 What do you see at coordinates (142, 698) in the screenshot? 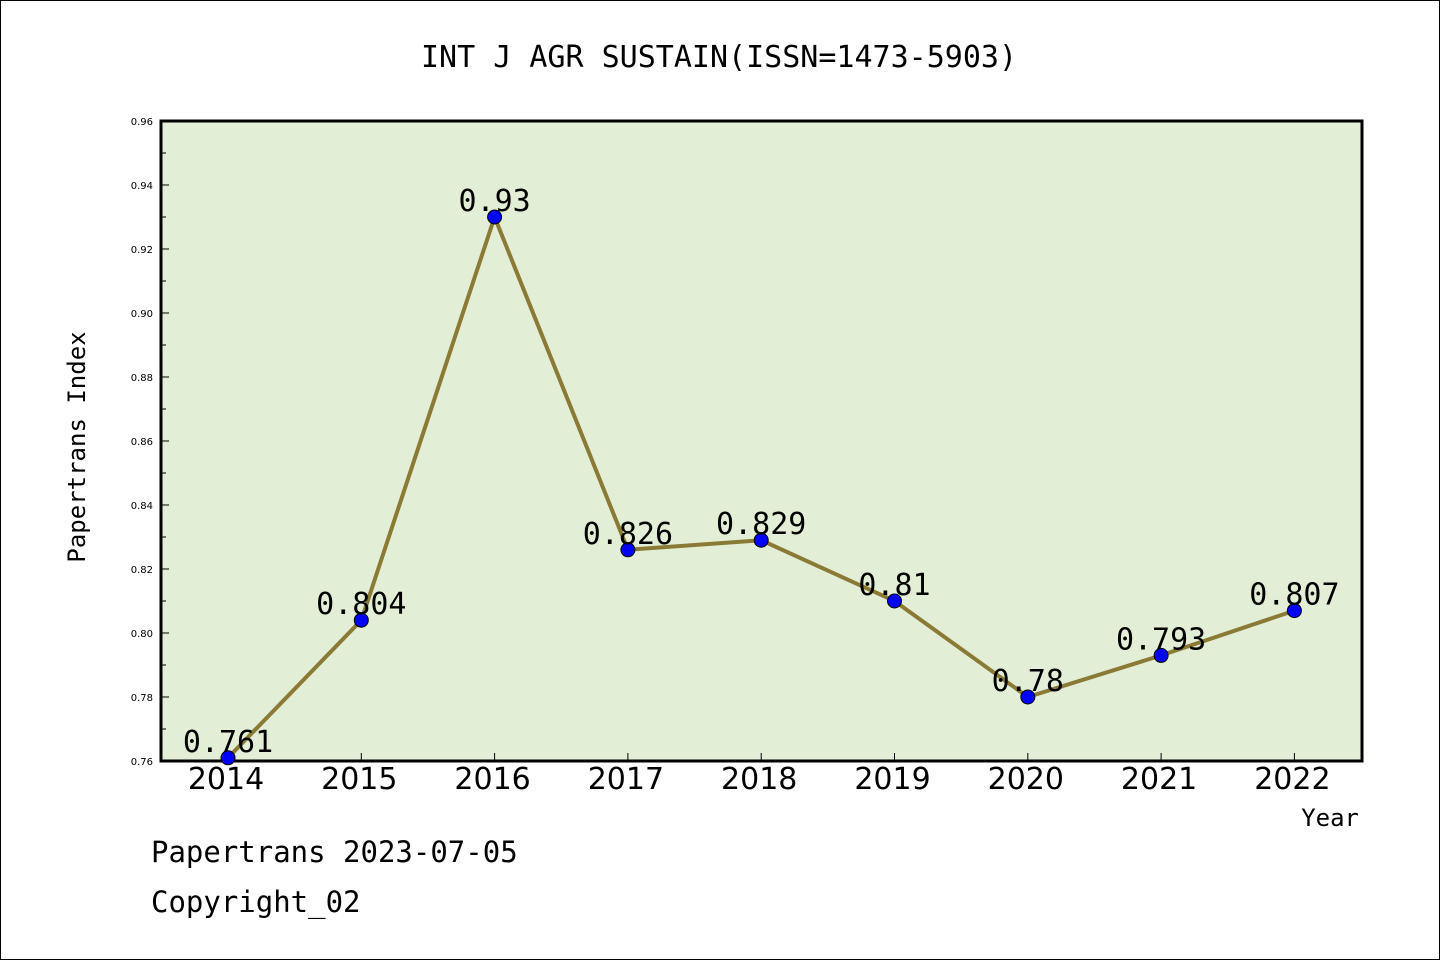
I see `y-tick-label: 0.78` at bounding box center [142, 698].